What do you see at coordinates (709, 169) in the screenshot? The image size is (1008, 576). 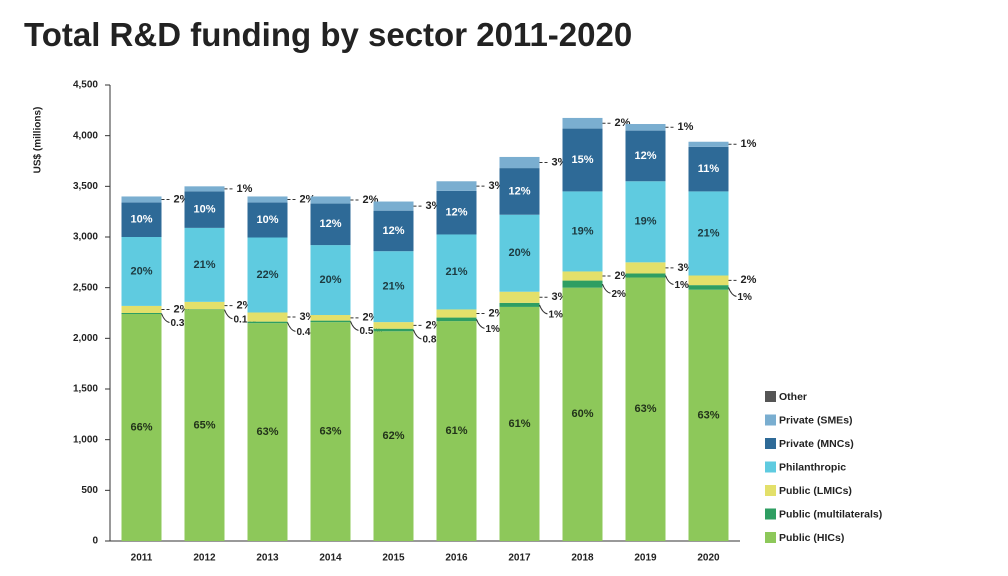 I see `data-label: 11%` at bounding box center [709, 169].